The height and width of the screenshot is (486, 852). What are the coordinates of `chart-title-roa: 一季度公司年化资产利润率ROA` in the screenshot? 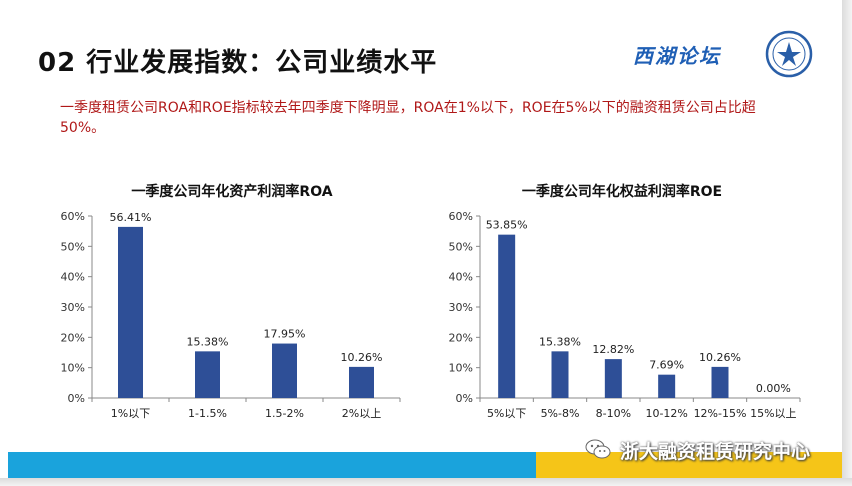 It's located at (232, 192).